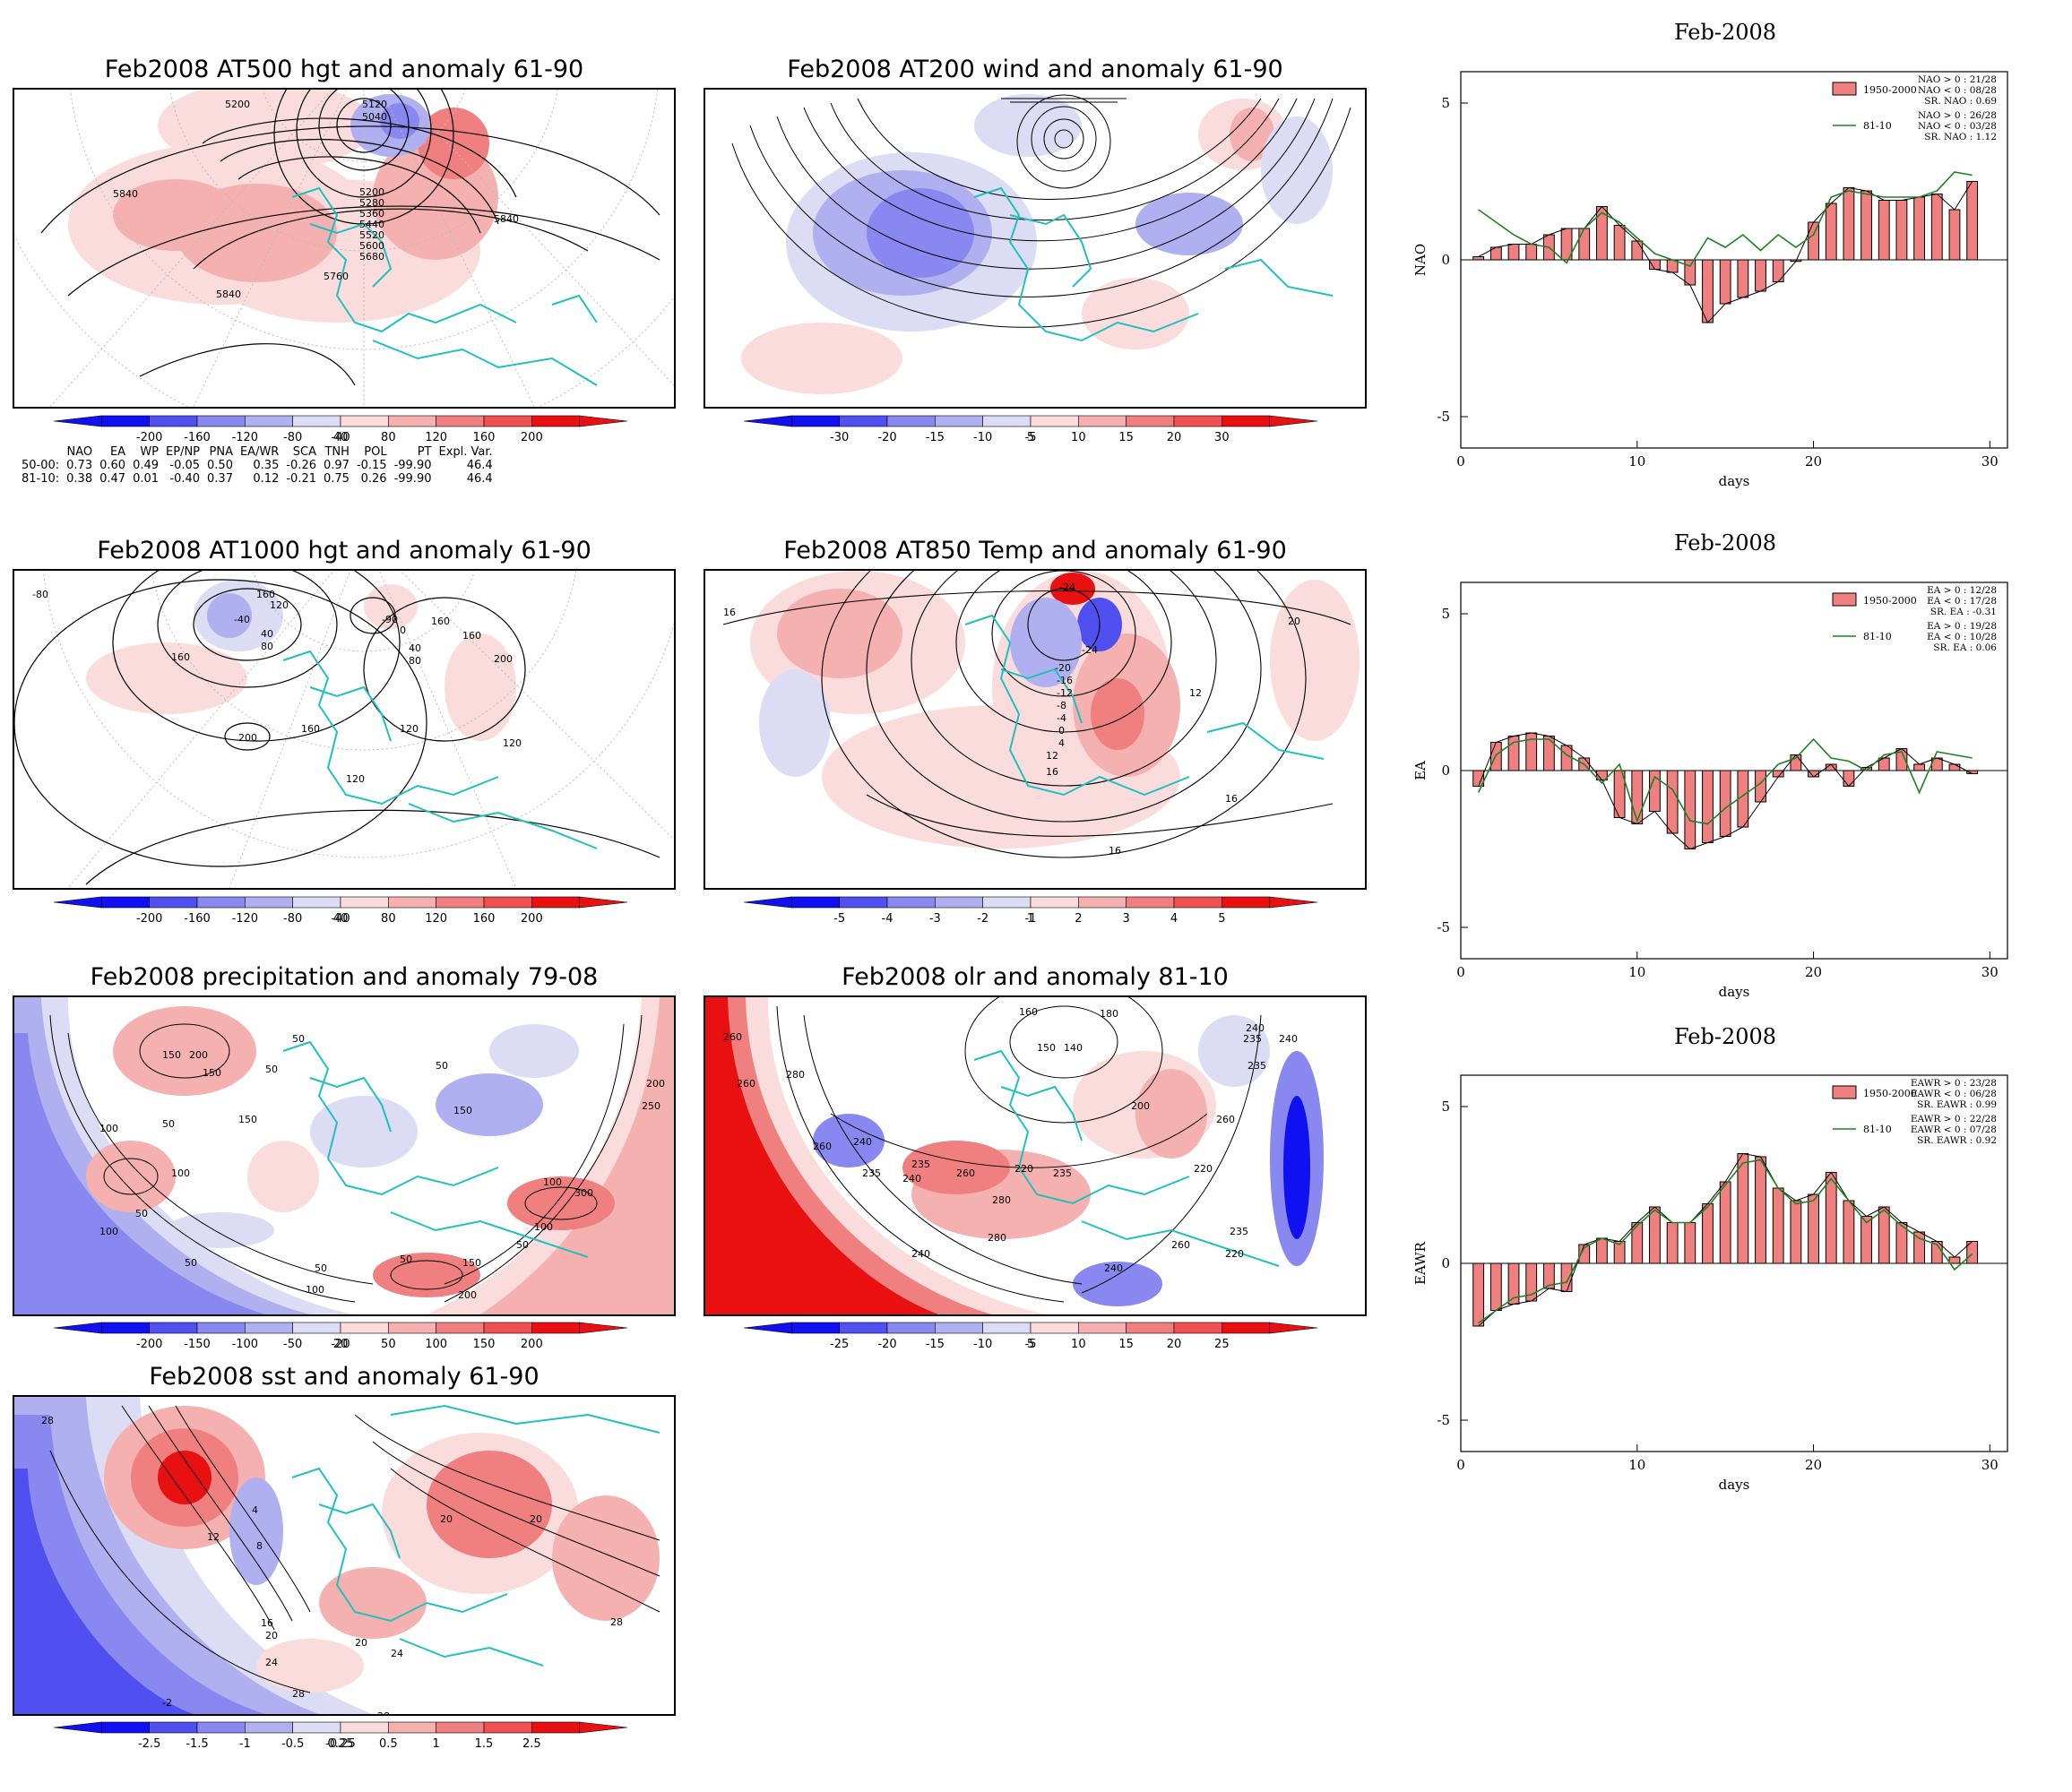  What do you see at coordinates (41, 465) in the screenshot?
I see `row-label: 50-00:` at bounding box center [41, 465].